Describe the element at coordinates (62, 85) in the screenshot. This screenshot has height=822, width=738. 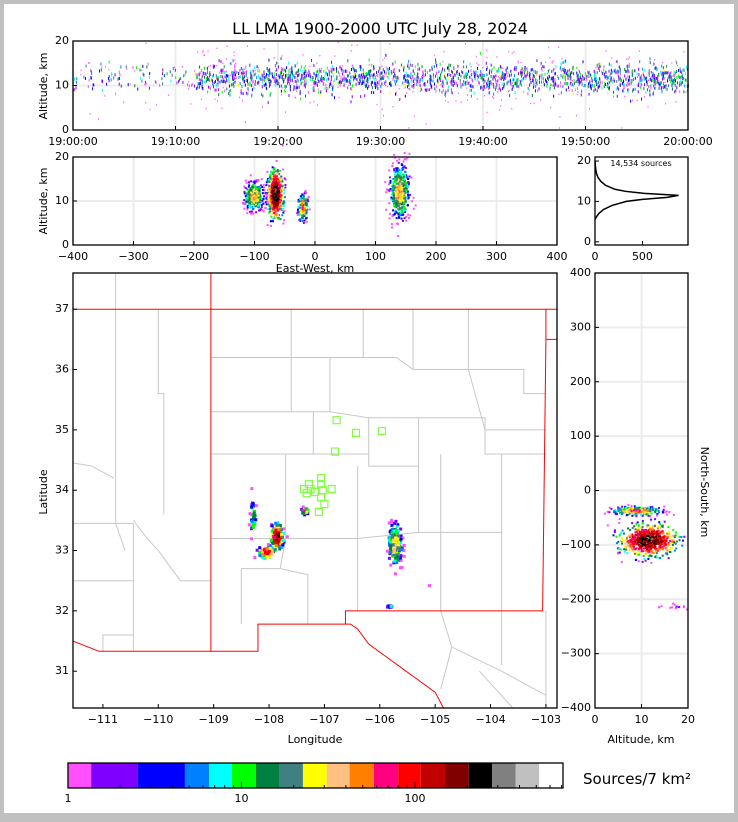
I see `y-tick-label: 10` at that location.